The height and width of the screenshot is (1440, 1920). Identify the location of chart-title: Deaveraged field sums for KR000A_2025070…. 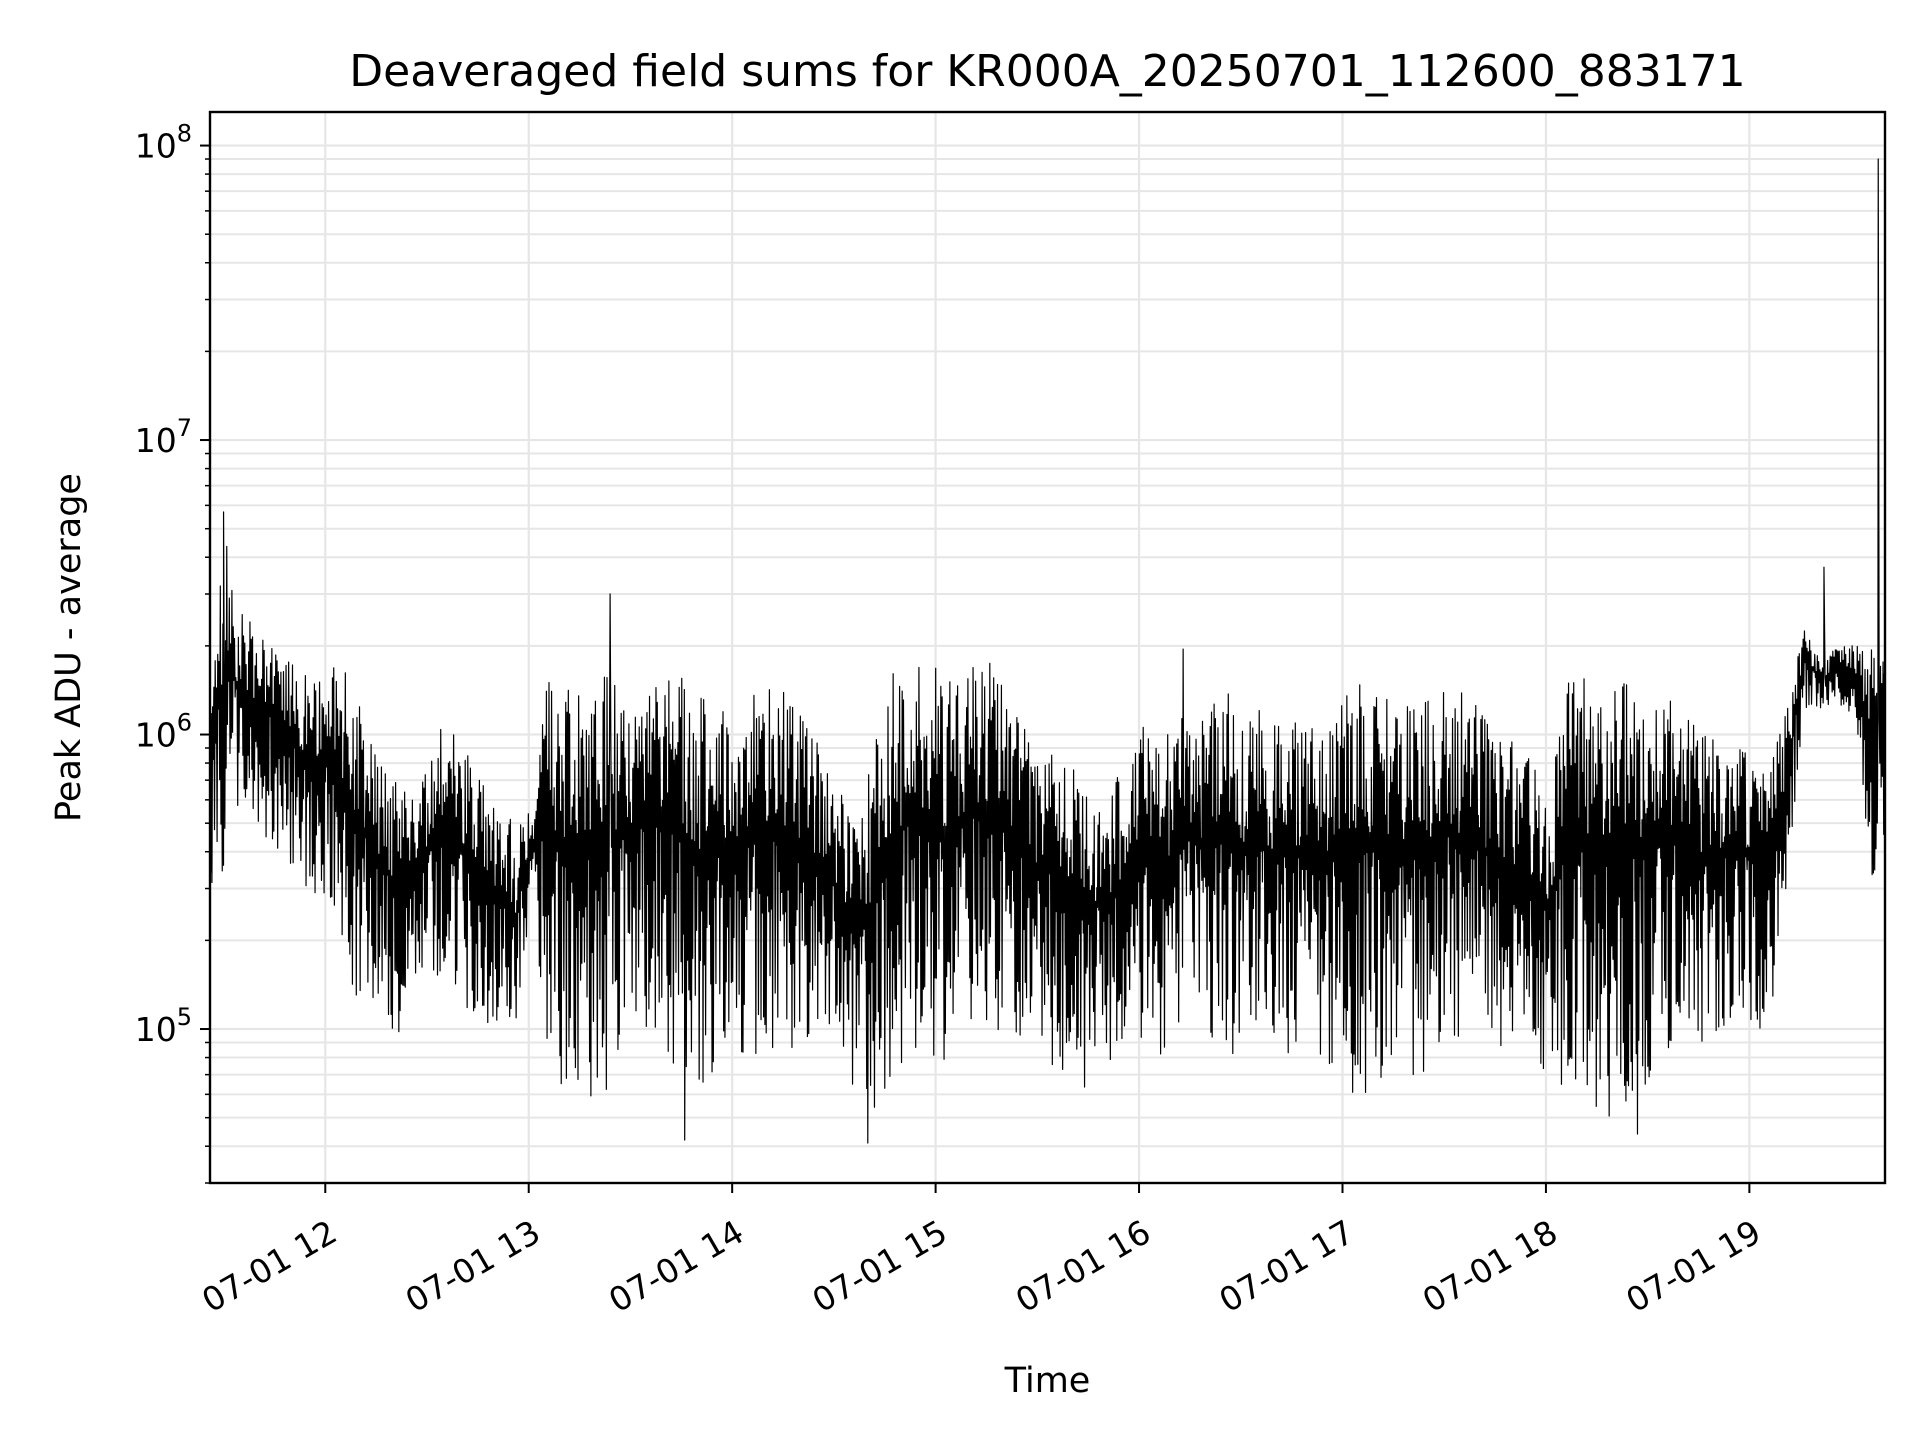
(1047, 71).